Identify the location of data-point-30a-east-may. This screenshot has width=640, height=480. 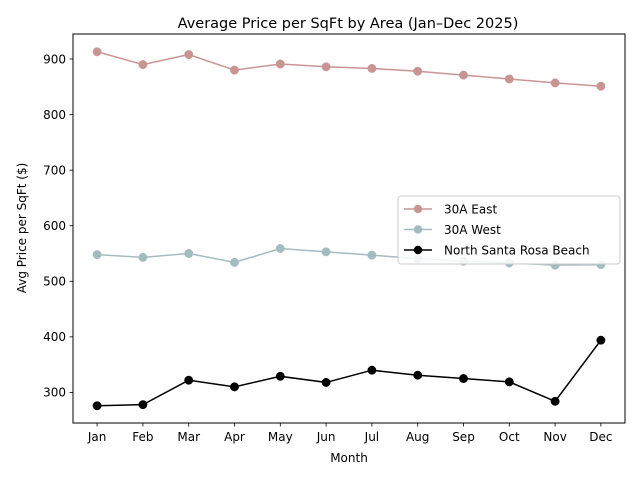
(280, 64).